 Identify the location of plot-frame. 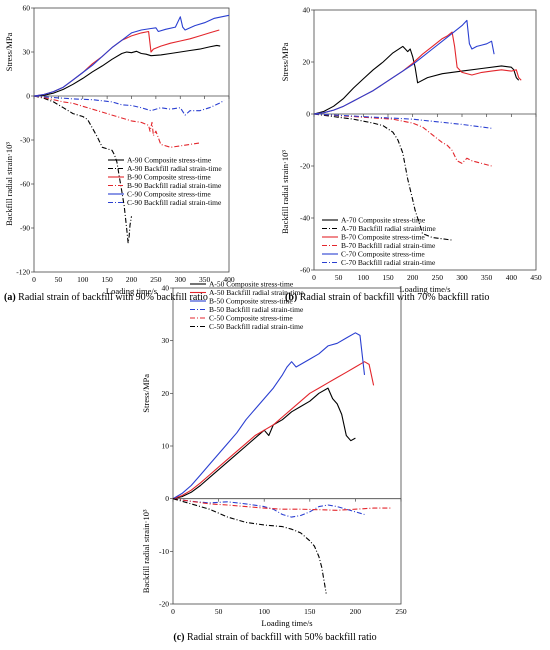
(131, 140).